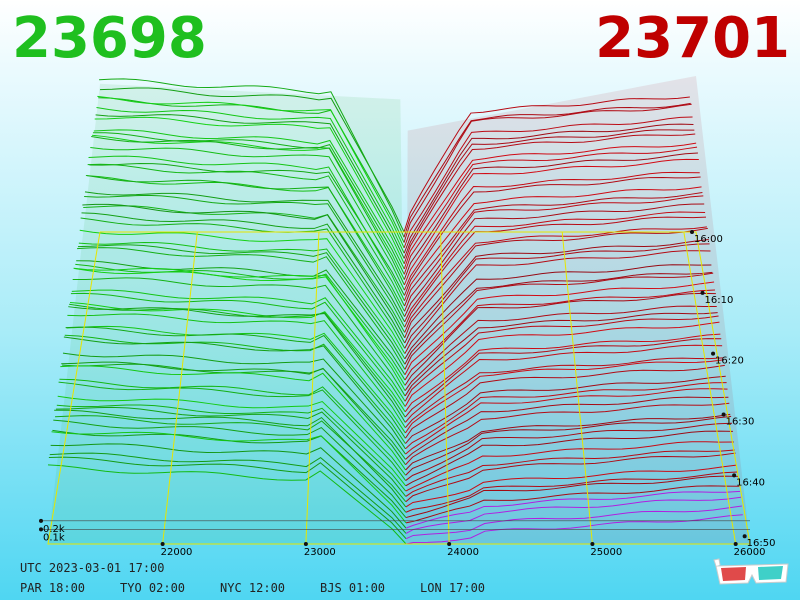  I want to click on timezone-lon: LON 17:00, so click(453, 588).